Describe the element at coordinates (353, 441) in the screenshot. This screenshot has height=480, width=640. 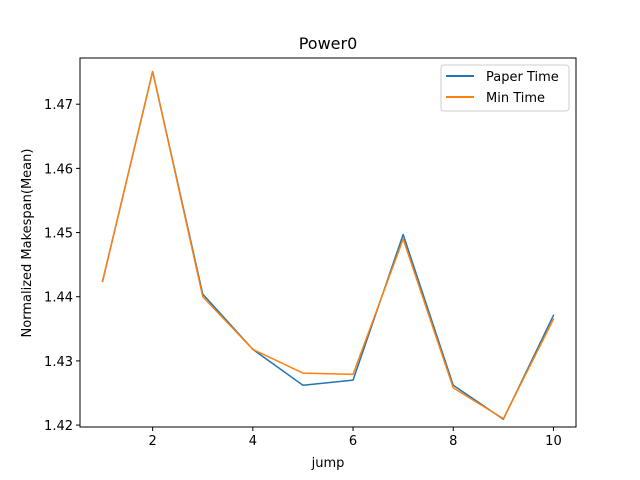
I see `x-tick-label: 6` at that location.